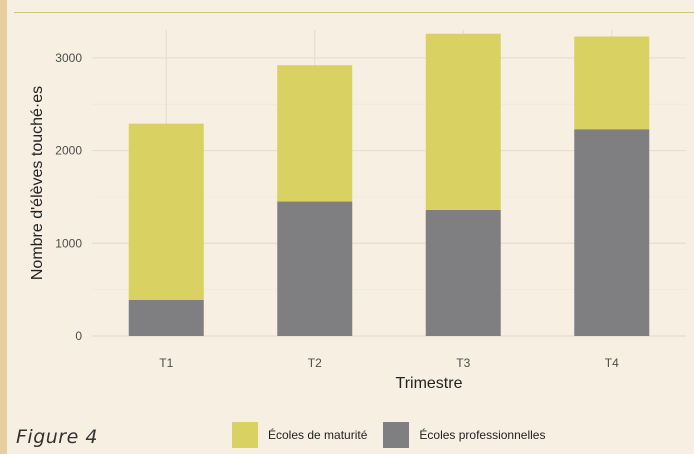  What do you see at coordinates (612, 232) in the screenshot?
I see `bar-professionnelles-t4` at bounding box center [612, 232].